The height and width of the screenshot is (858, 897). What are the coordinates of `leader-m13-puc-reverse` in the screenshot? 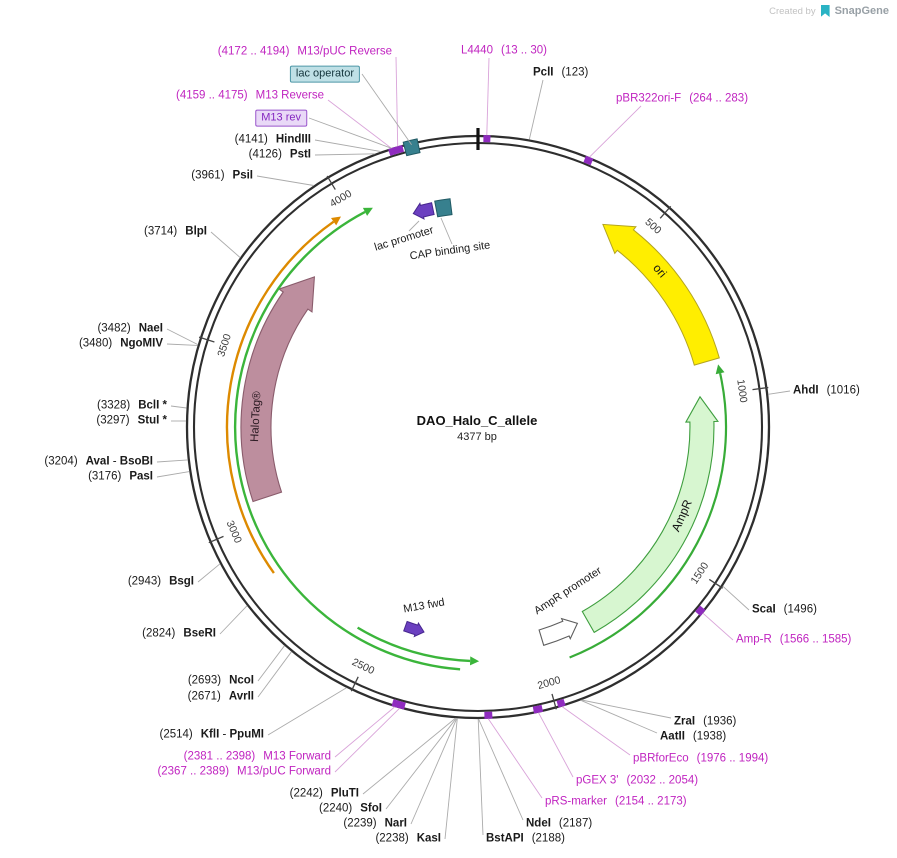 It's located at (397, 101).